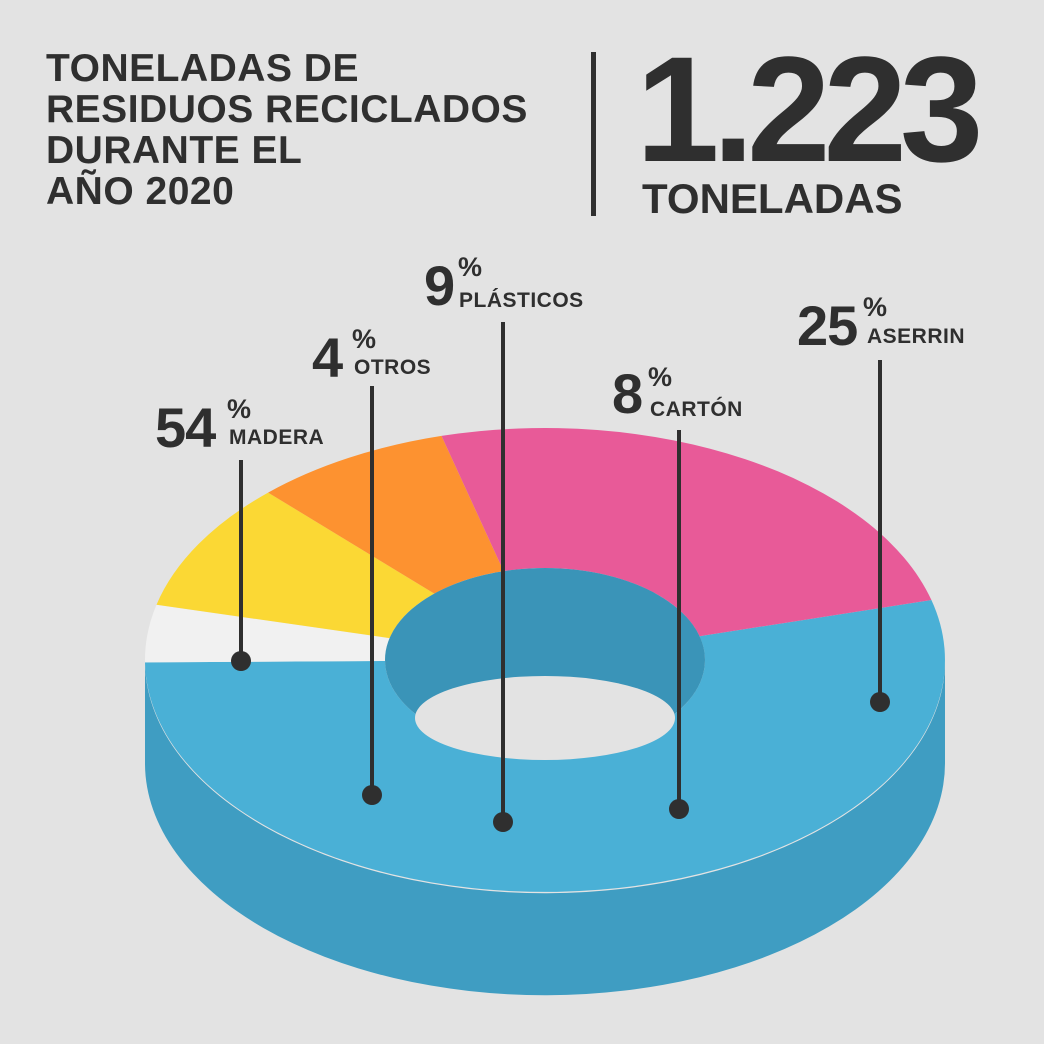  I want to click on label-otros: 4 % OTROS, so click(371, 356).